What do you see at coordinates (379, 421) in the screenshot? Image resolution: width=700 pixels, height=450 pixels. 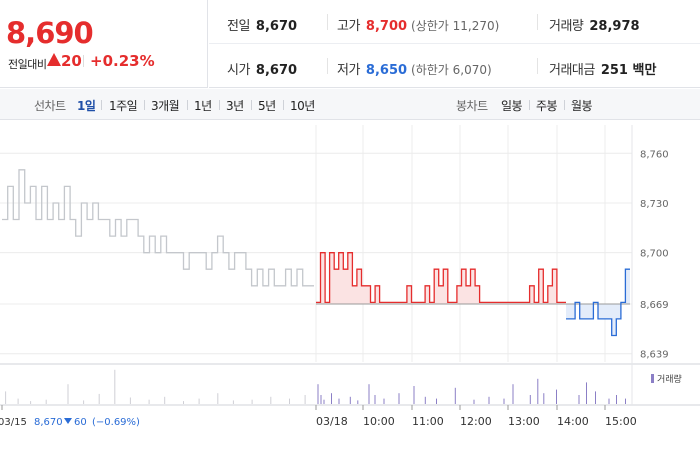 I see `x-tick-label: 10:00` at bounding box center [379, 421].